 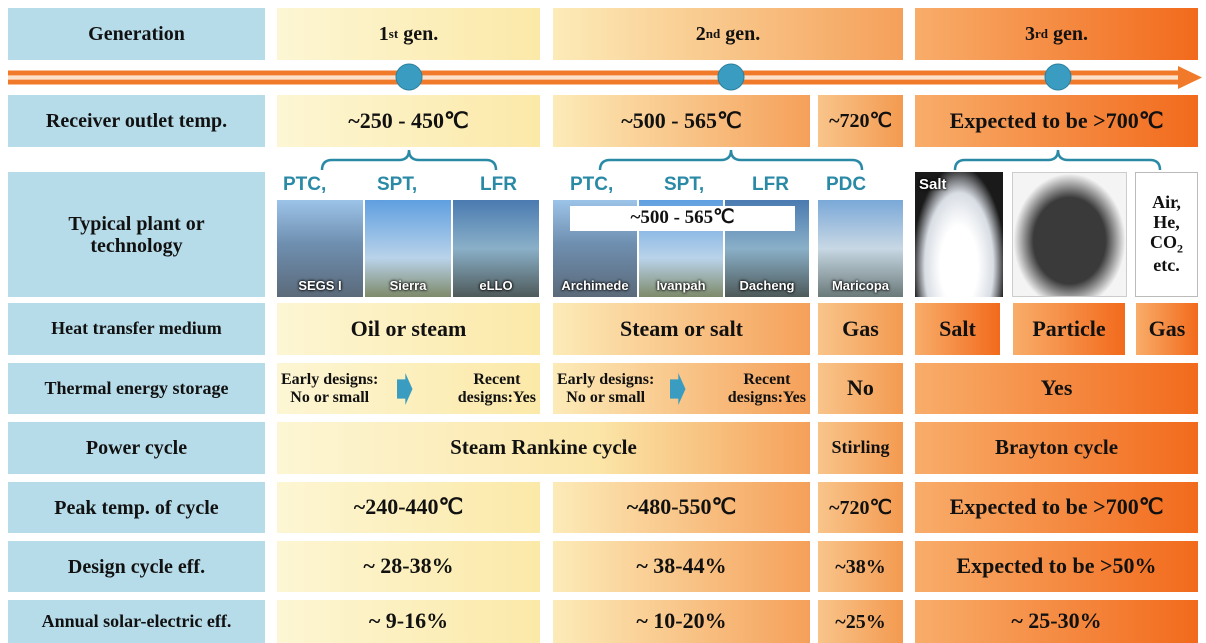 I want to click on value-cell: No, so click(x=860, y=388).